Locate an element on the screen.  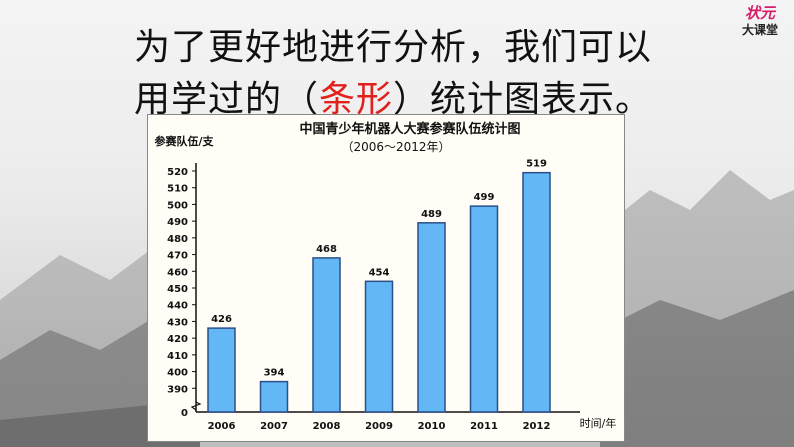
y-tick-label-520: 520 is located at coordinates (177, 172).